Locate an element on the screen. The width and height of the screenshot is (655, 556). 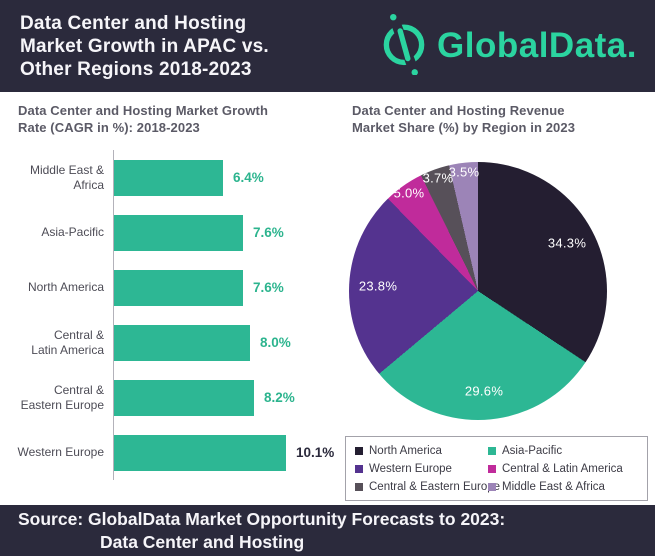
bar-row: Central & Eastern Europe 8.2% is located at coordinates (169, 397).